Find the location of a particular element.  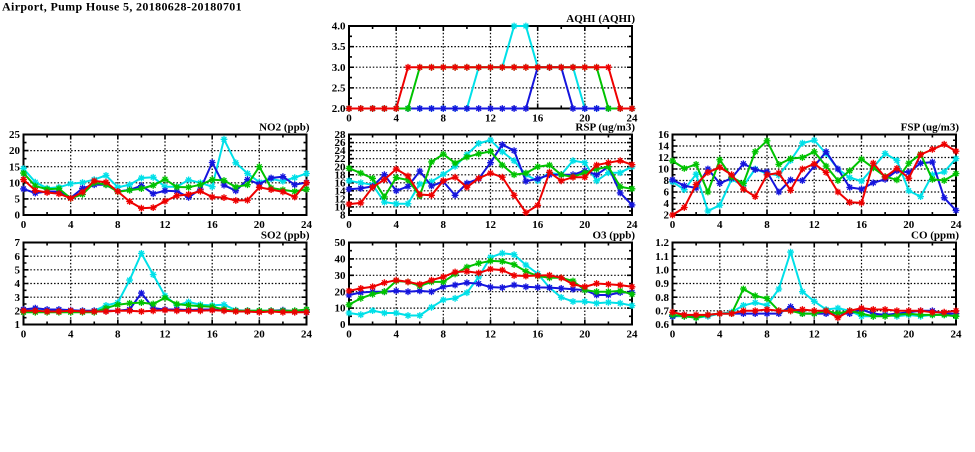

svg-text: 22 is located at coordinates (341, 159).